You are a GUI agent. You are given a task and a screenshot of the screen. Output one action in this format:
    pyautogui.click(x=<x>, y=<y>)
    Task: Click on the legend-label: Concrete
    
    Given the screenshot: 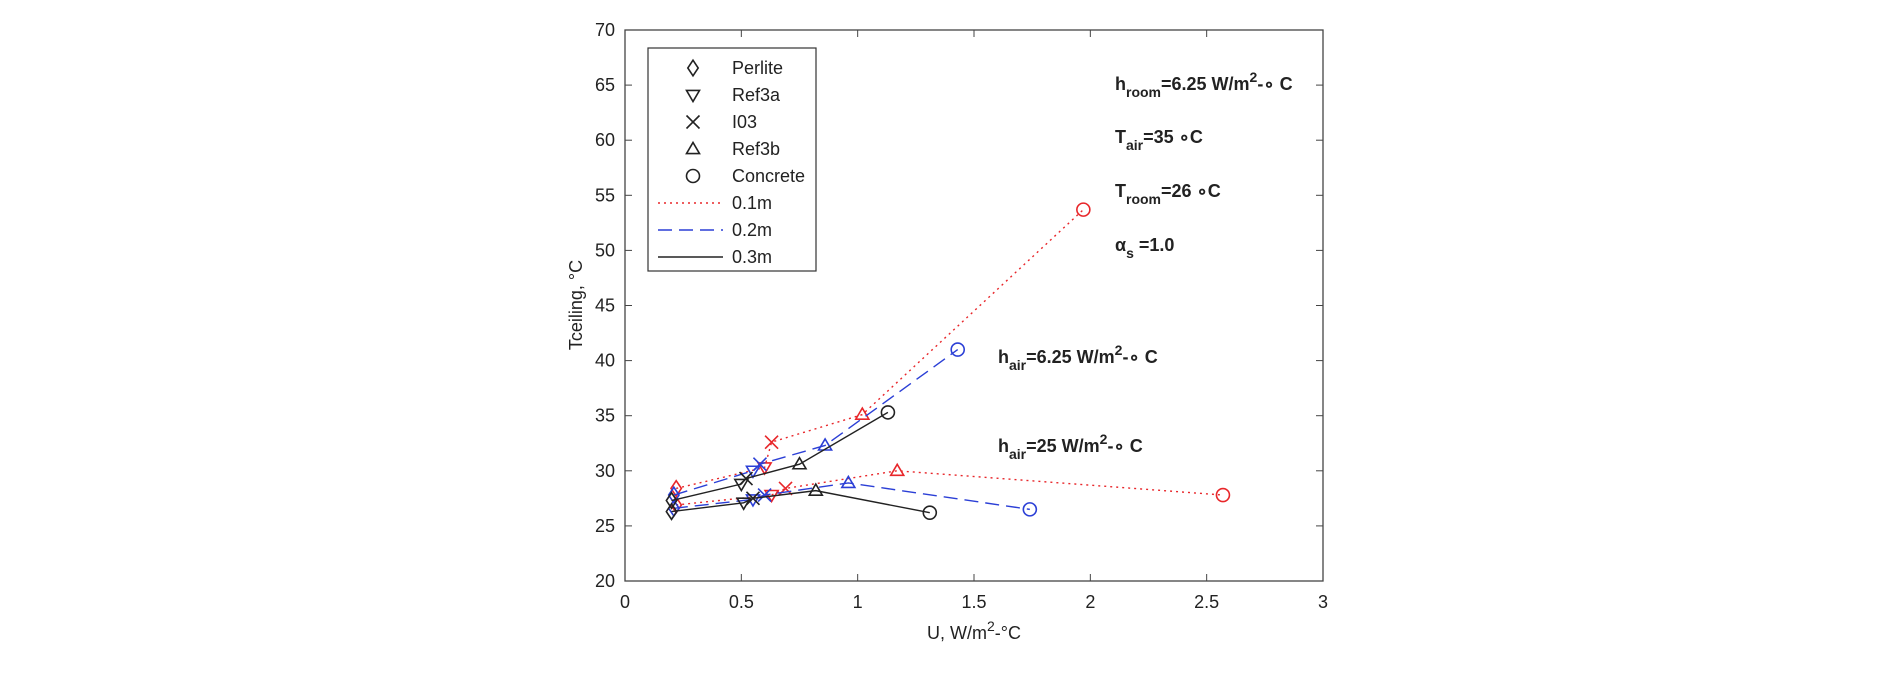 What is the action you would take?
    pyautogui.click(x=768, y=176)
    